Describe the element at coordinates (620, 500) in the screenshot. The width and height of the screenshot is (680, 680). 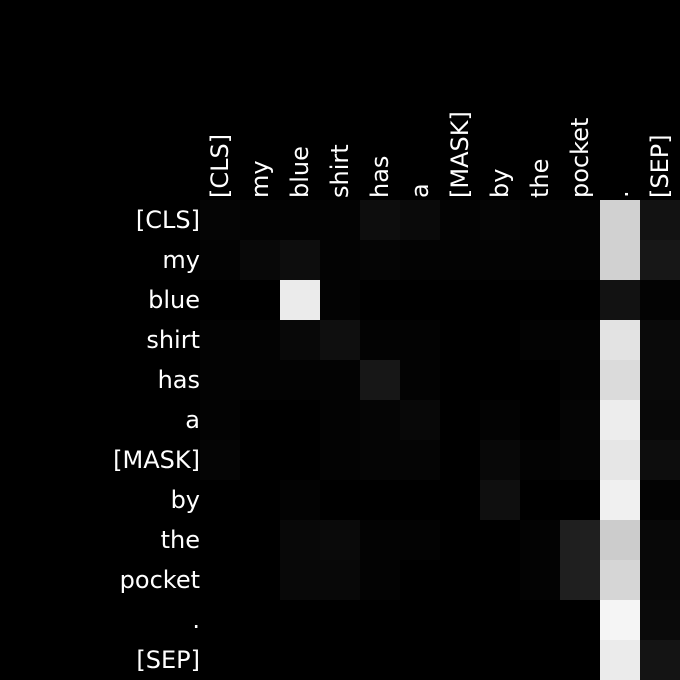
I see `heatmap-cell-r7-c10` at that location.